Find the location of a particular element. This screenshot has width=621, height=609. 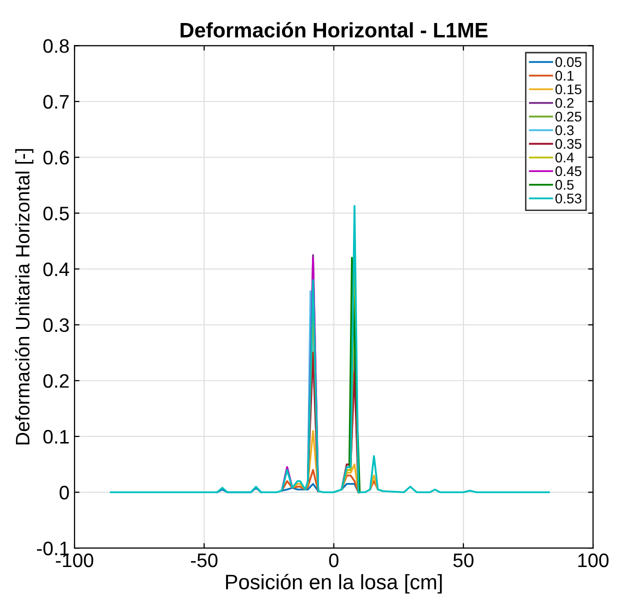

y-tick-label: 0 is located at coordinates (64, 493).